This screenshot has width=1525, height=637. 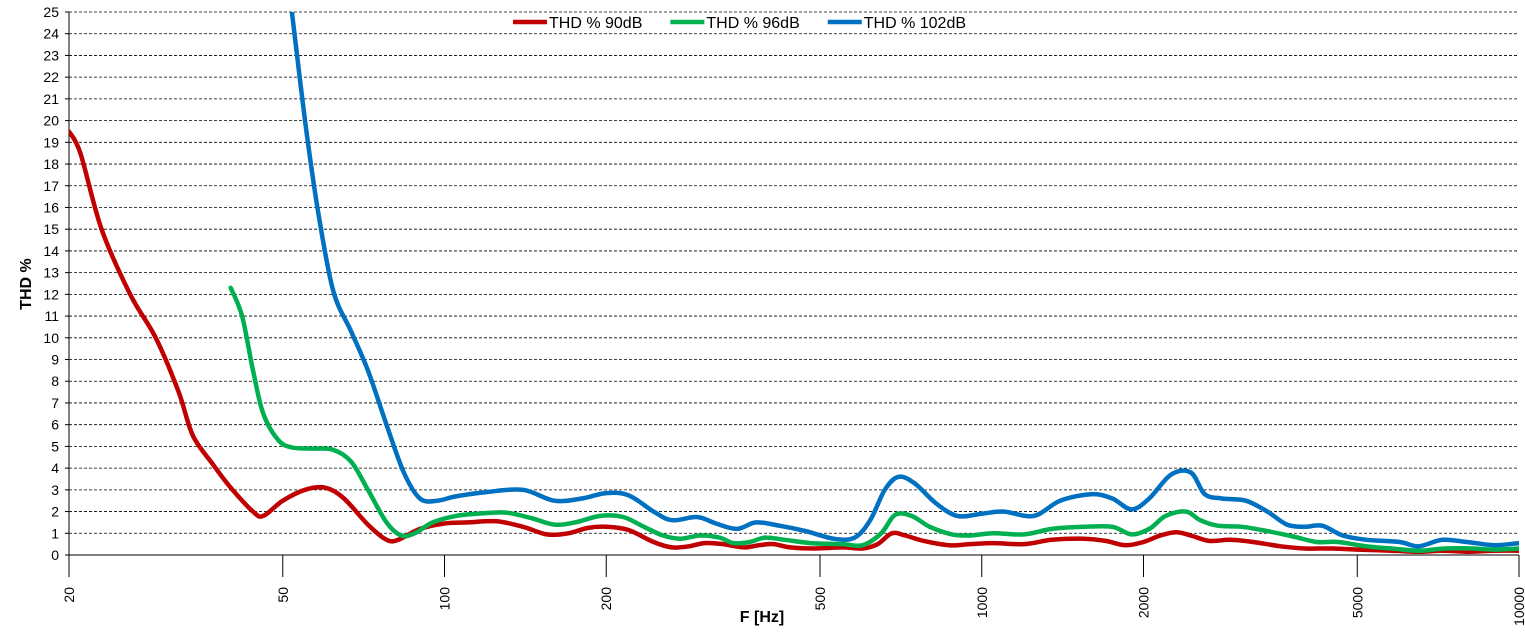 I want to click on y-tick-label: 14, so click(x=51, y=251).